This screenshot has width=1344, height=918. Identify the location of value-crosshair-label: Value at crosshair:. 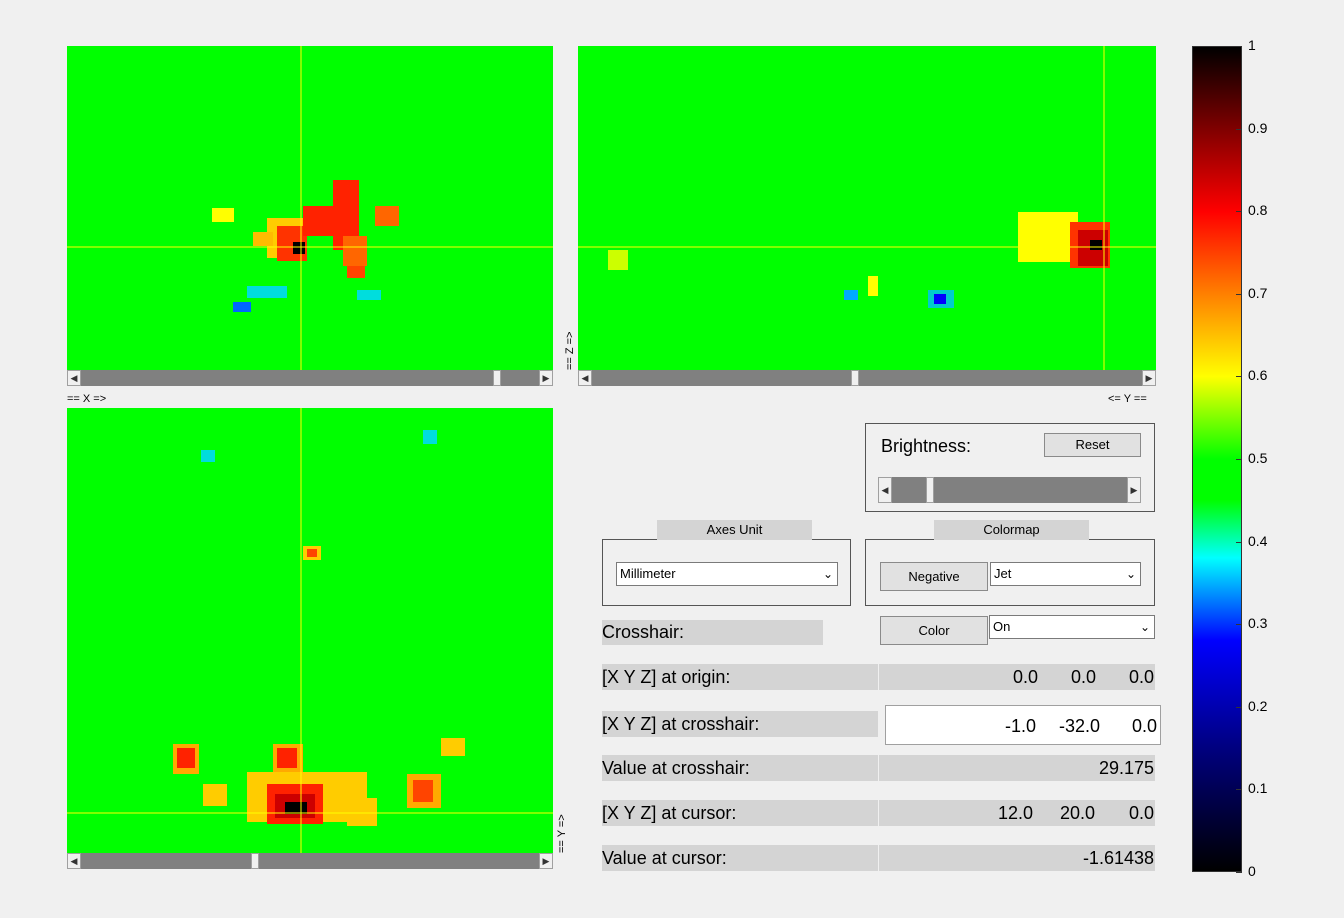
(740, 768).